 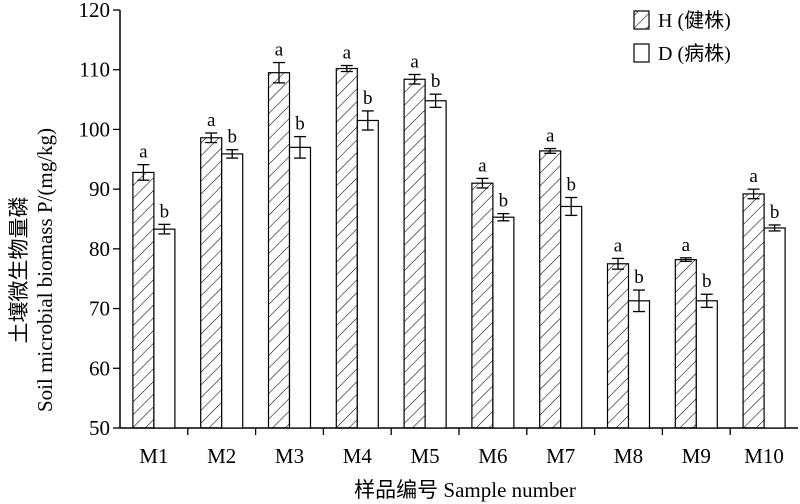 I want to click on x-tick-label: M6, so click(x=492, y=456).